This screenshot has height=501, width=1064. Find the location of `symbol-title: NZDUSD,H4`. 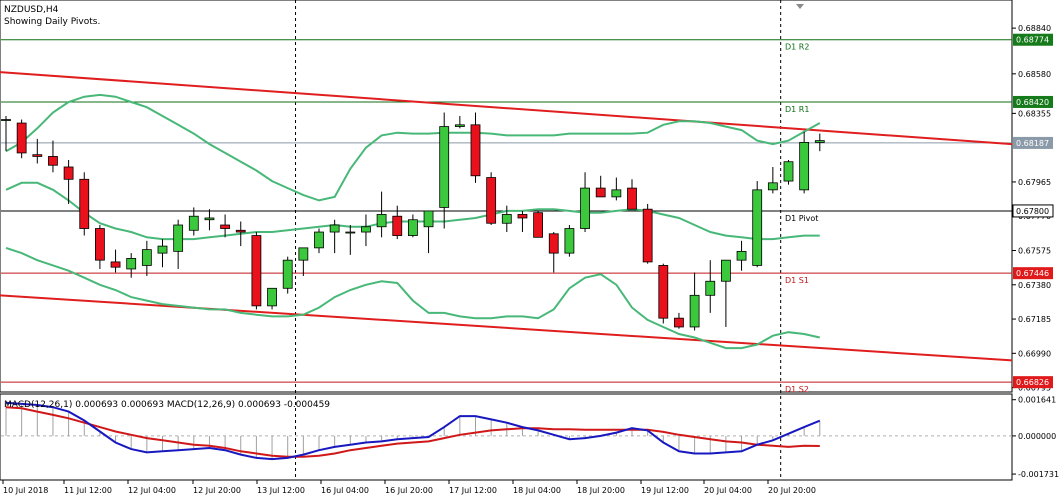

symbol-title: NZDUSD,H4 is located at coordinates (31, 10).